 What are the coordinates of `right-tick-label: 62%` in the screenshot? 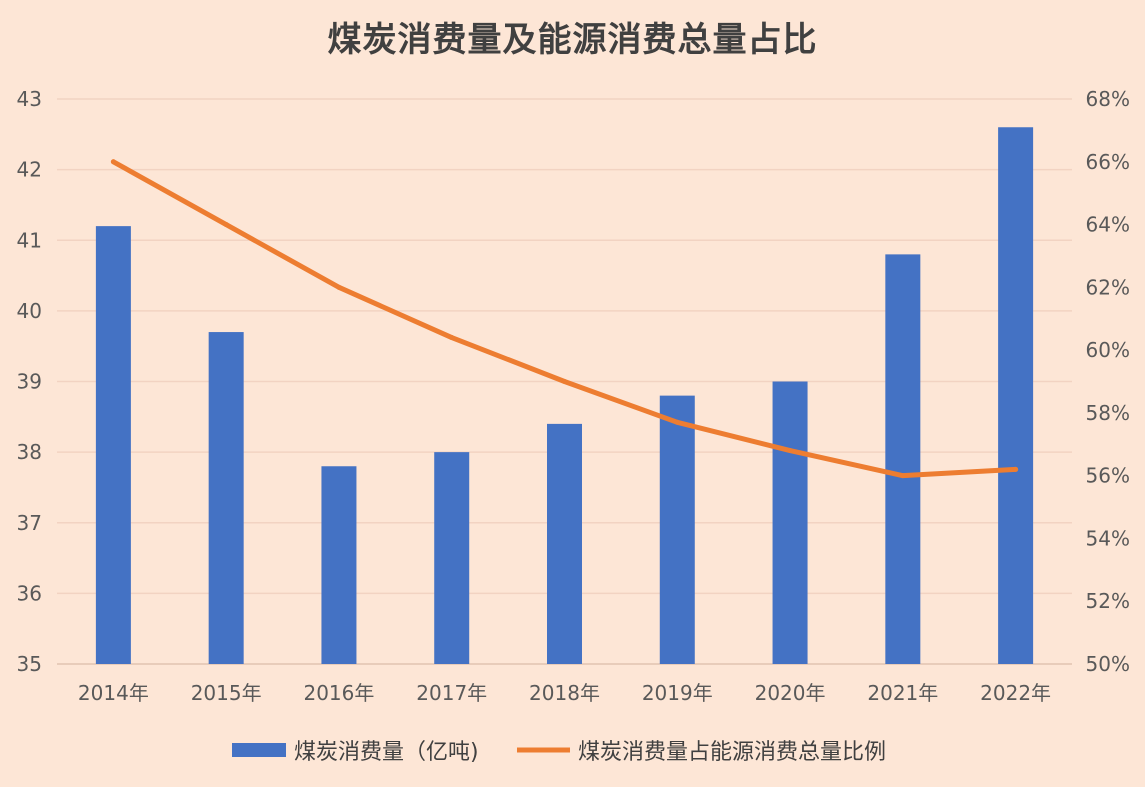 It's located at (1108, 287).